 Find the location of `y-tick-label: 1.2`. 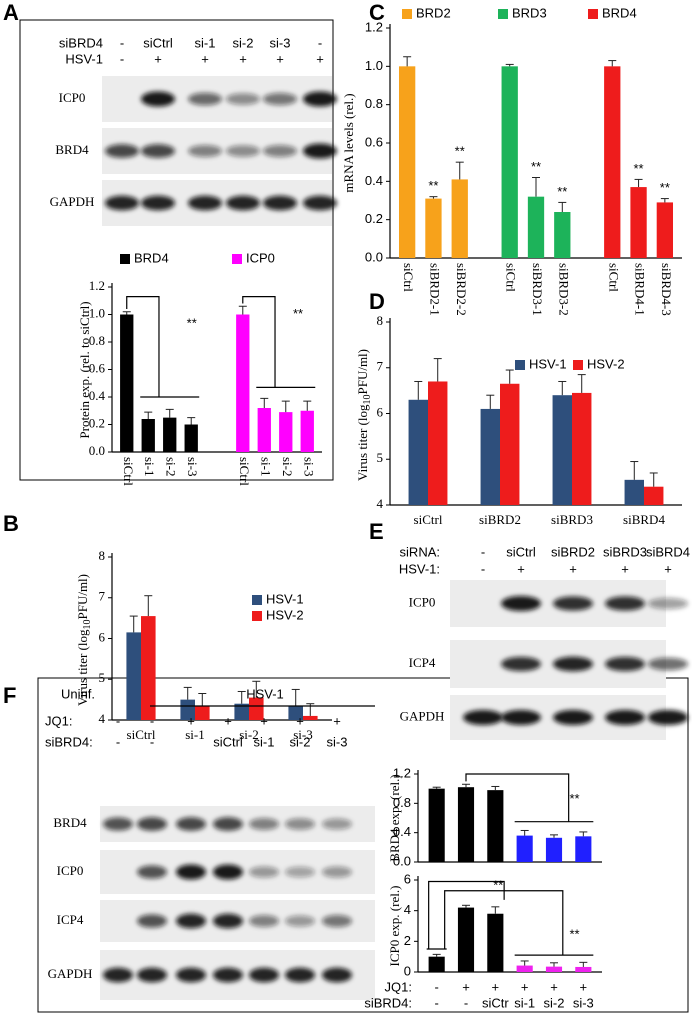

y-tick-label: 1.2 is located at coordinates (402, 772).